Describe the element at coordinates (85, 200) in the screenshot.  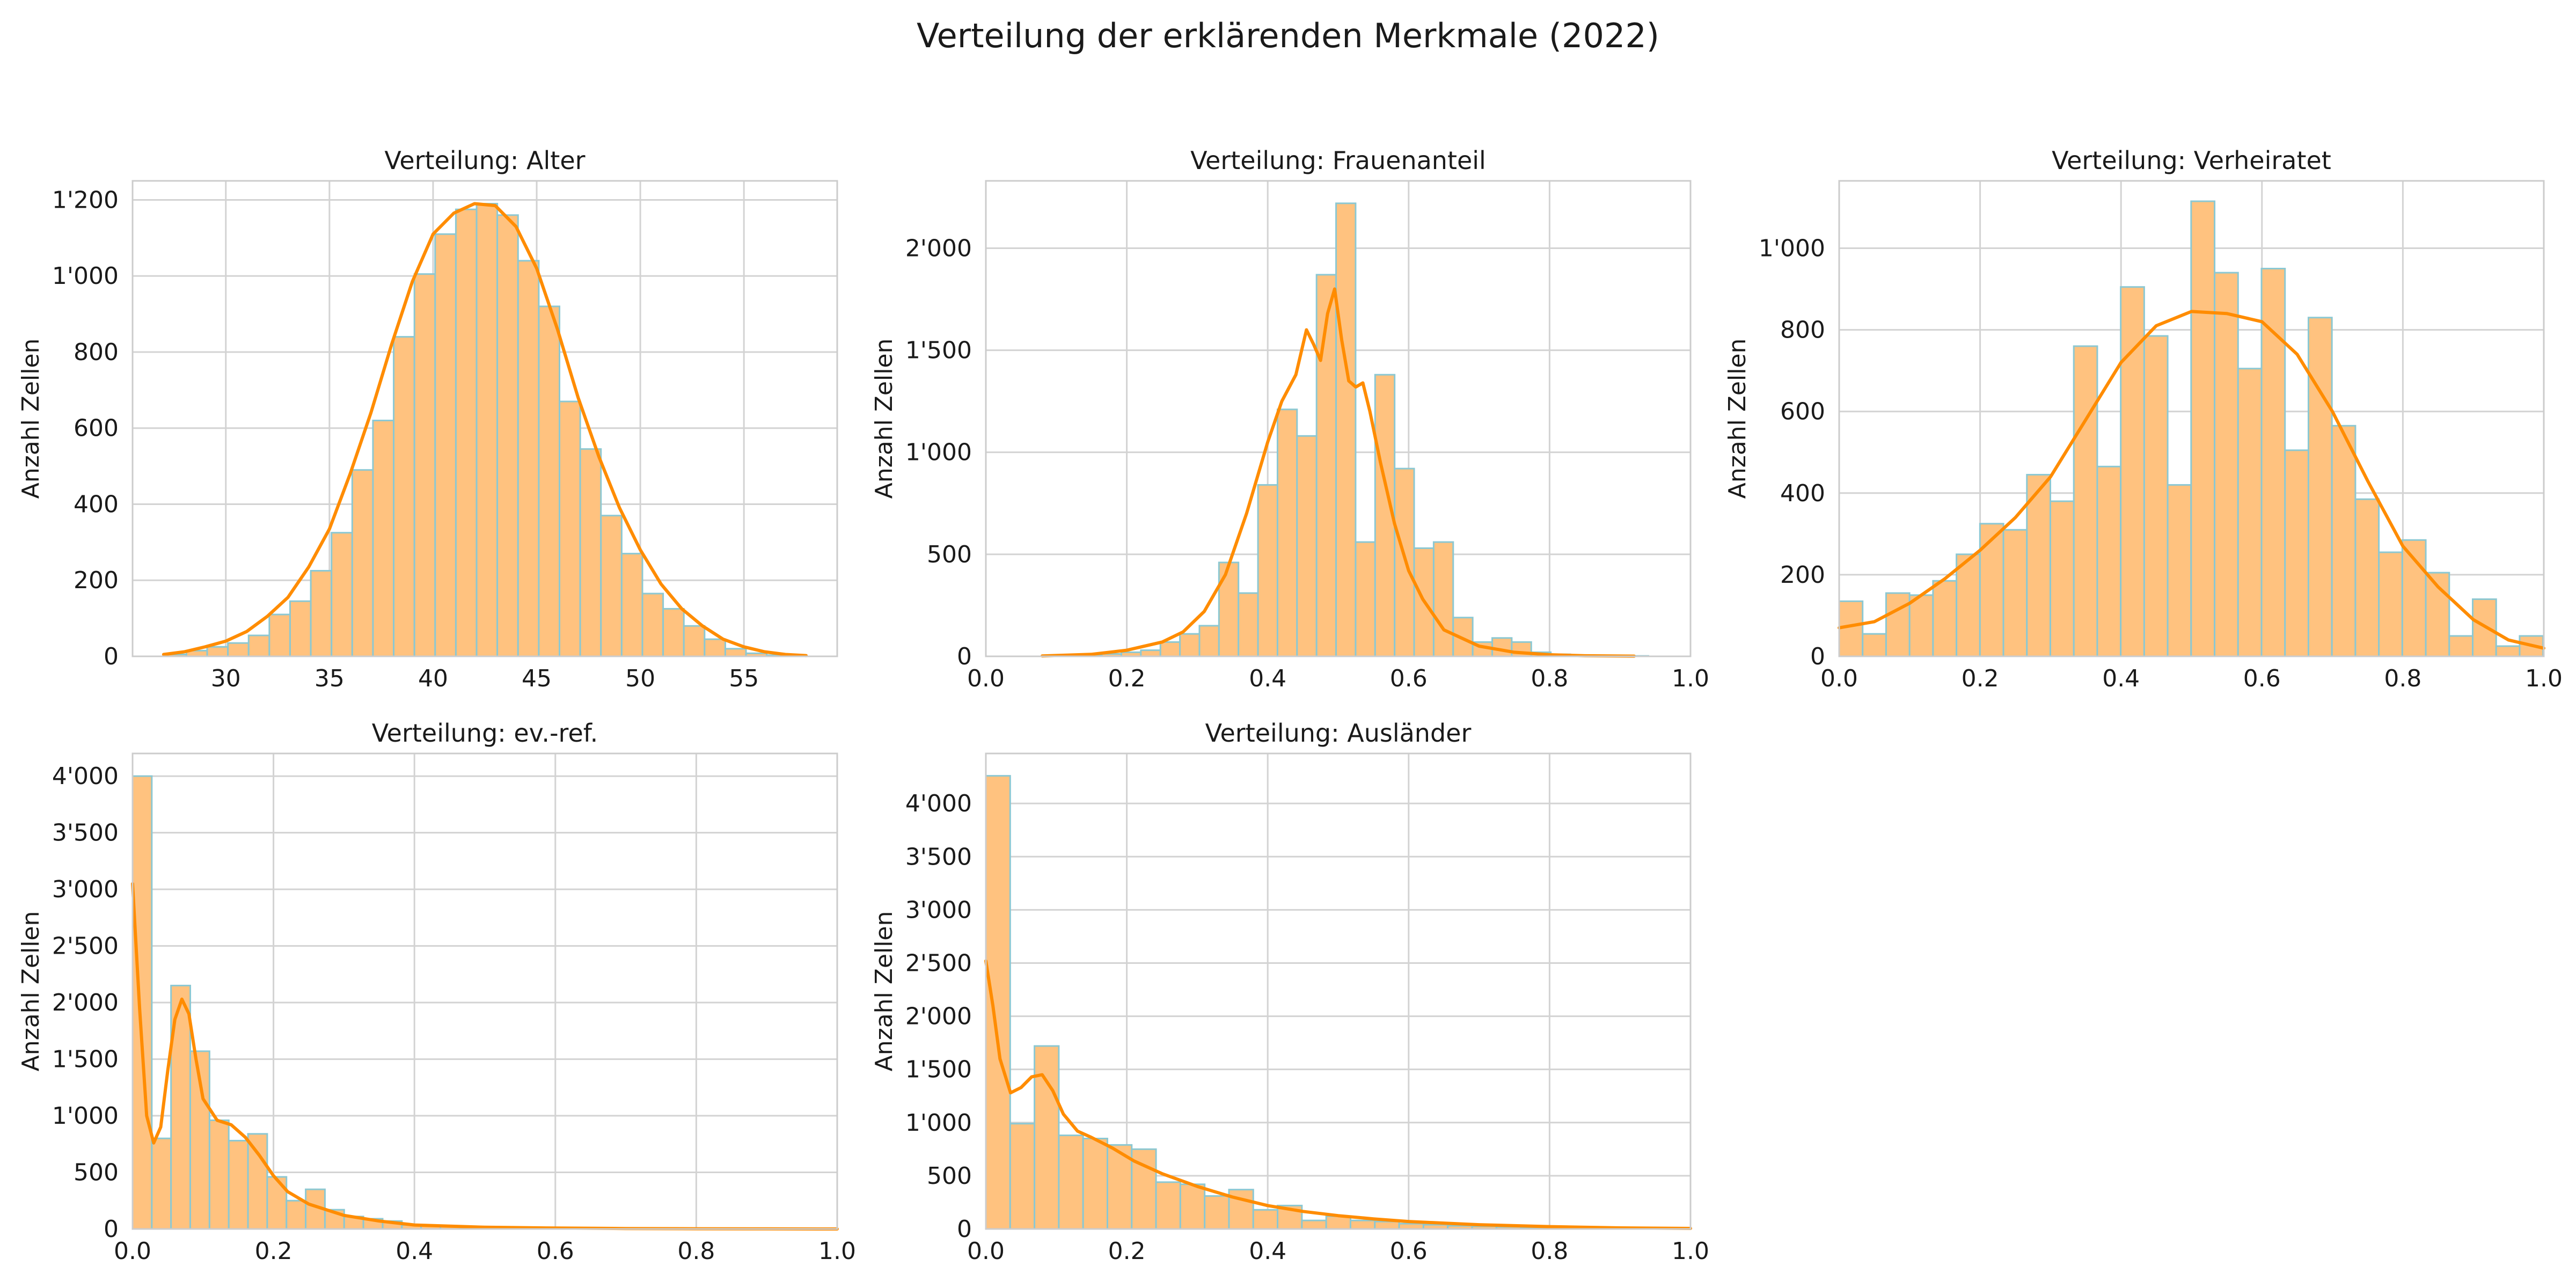
I see `y-tick-label: 1'200` at that location.